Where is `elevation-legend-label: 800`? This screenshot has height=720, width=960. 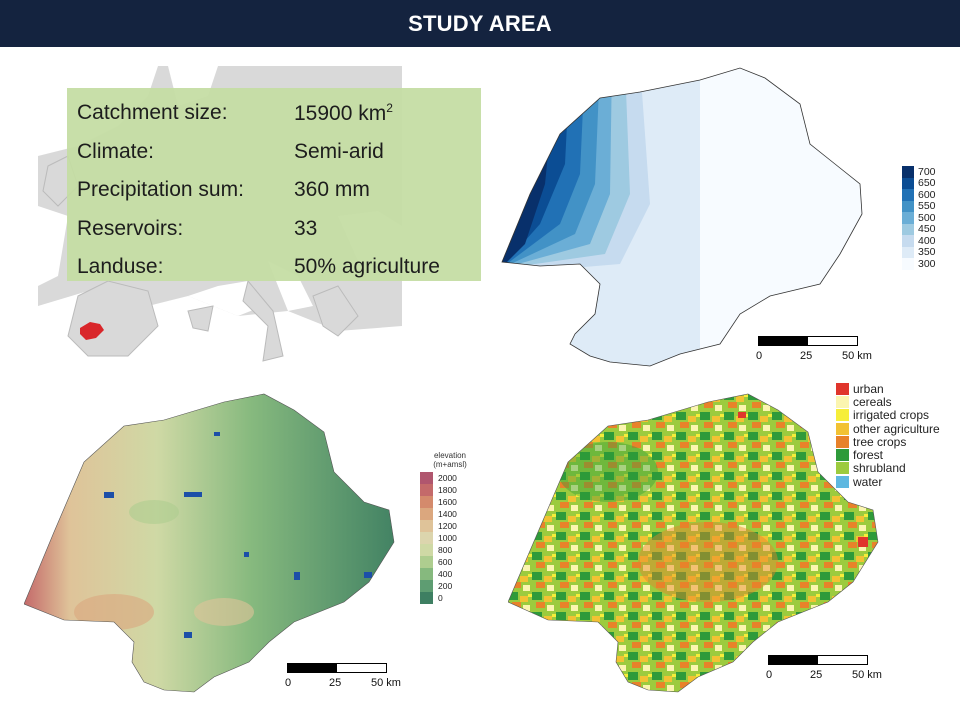 elevation-legend-label: 800 is located at coordinates (445, 550).